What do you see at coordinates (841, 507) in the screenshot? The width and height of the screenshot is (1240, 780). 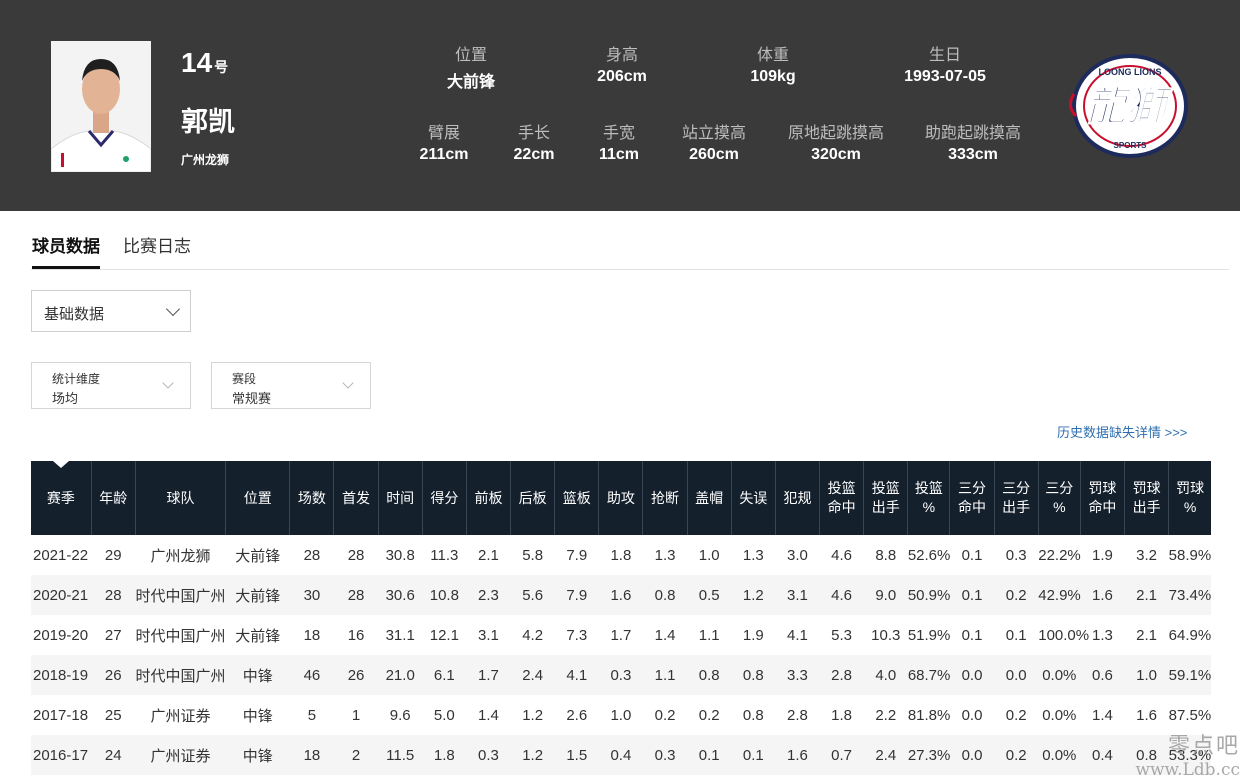 I see `column-header-text: 命中` at bounding box center [841, 507].